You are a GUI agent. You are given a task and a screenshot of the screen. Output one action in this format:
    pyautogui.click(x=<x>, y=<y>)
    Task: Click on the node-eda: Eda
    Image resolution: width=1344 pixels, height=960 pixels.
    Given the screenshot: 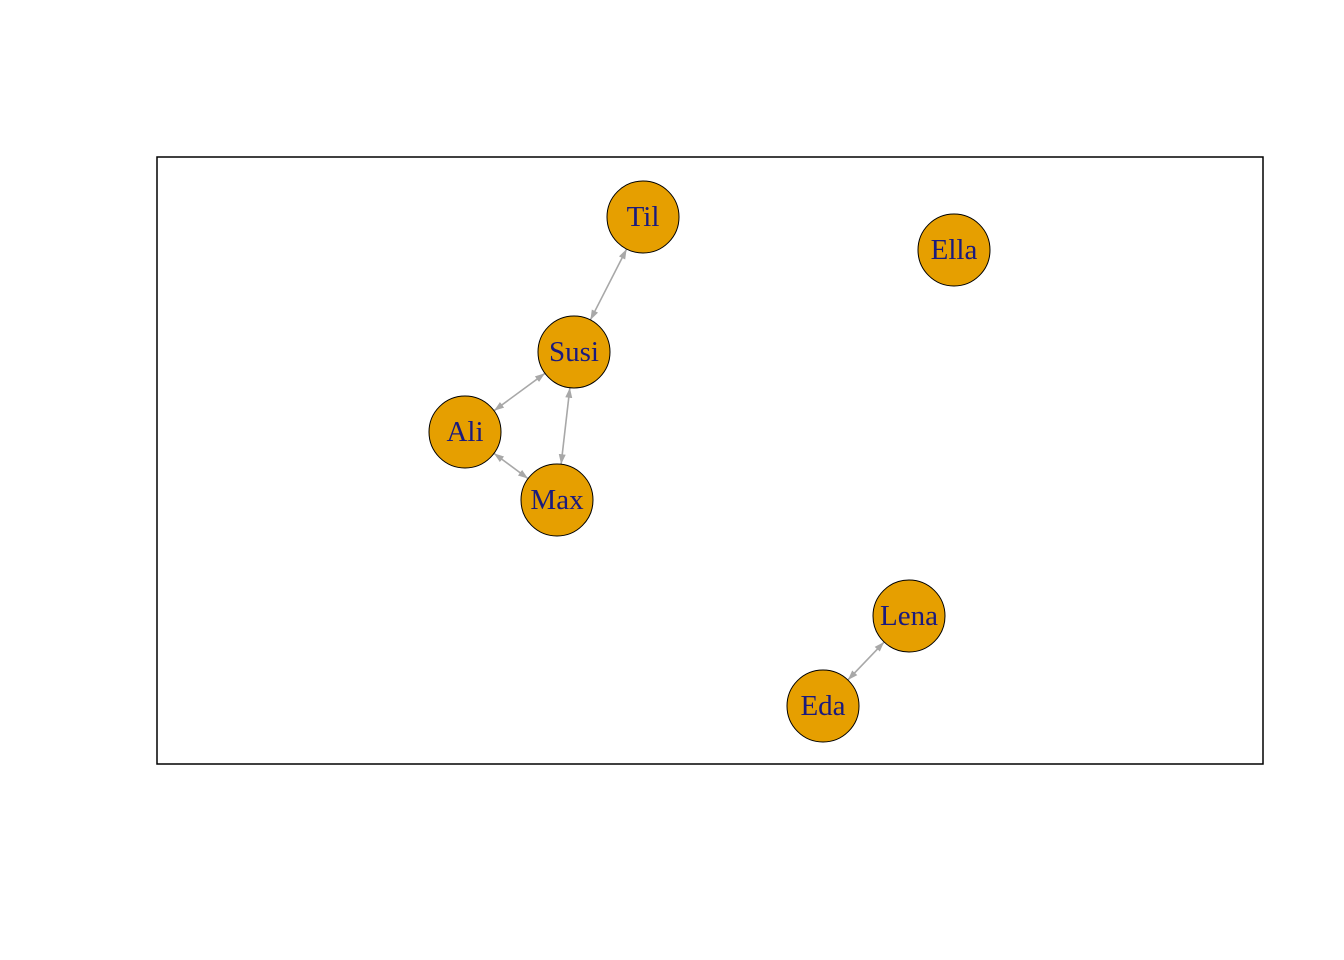 What is the action you would take?
    pyautogui.click(x=823, y=706)
    